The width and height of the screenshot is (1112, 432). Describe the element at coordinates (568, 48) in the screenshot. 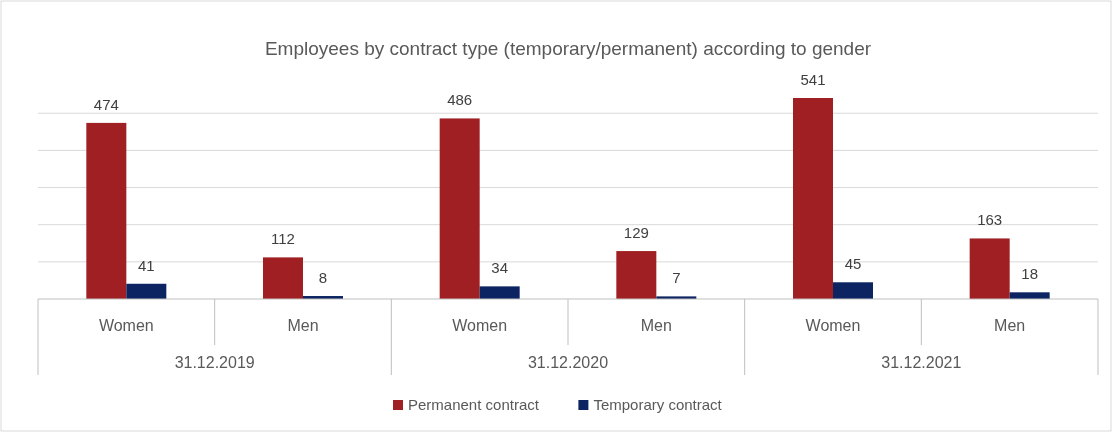

I see `chart-title: Employees by contract type (temporary/permanent) according to gender` at that location.